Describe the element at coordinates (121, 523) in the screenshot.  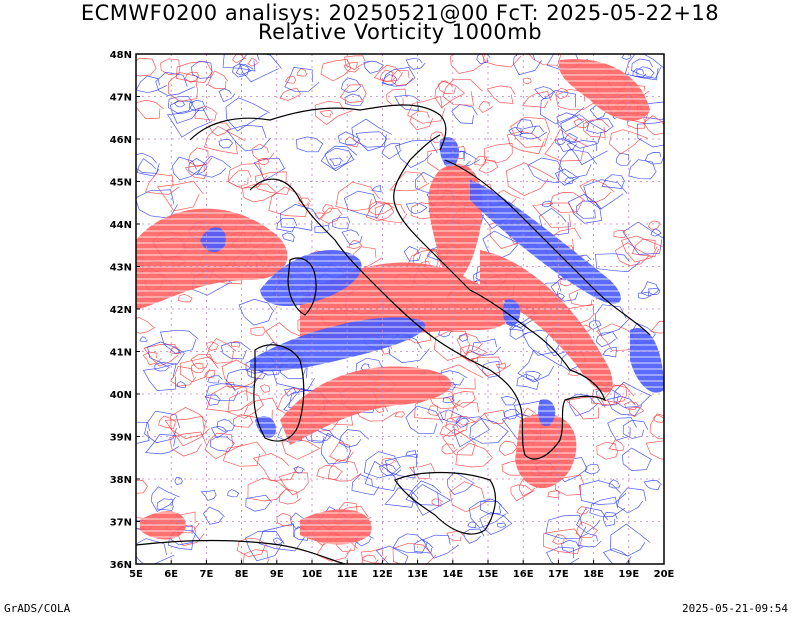
I see `lat-tick-label: 37N` at that location.